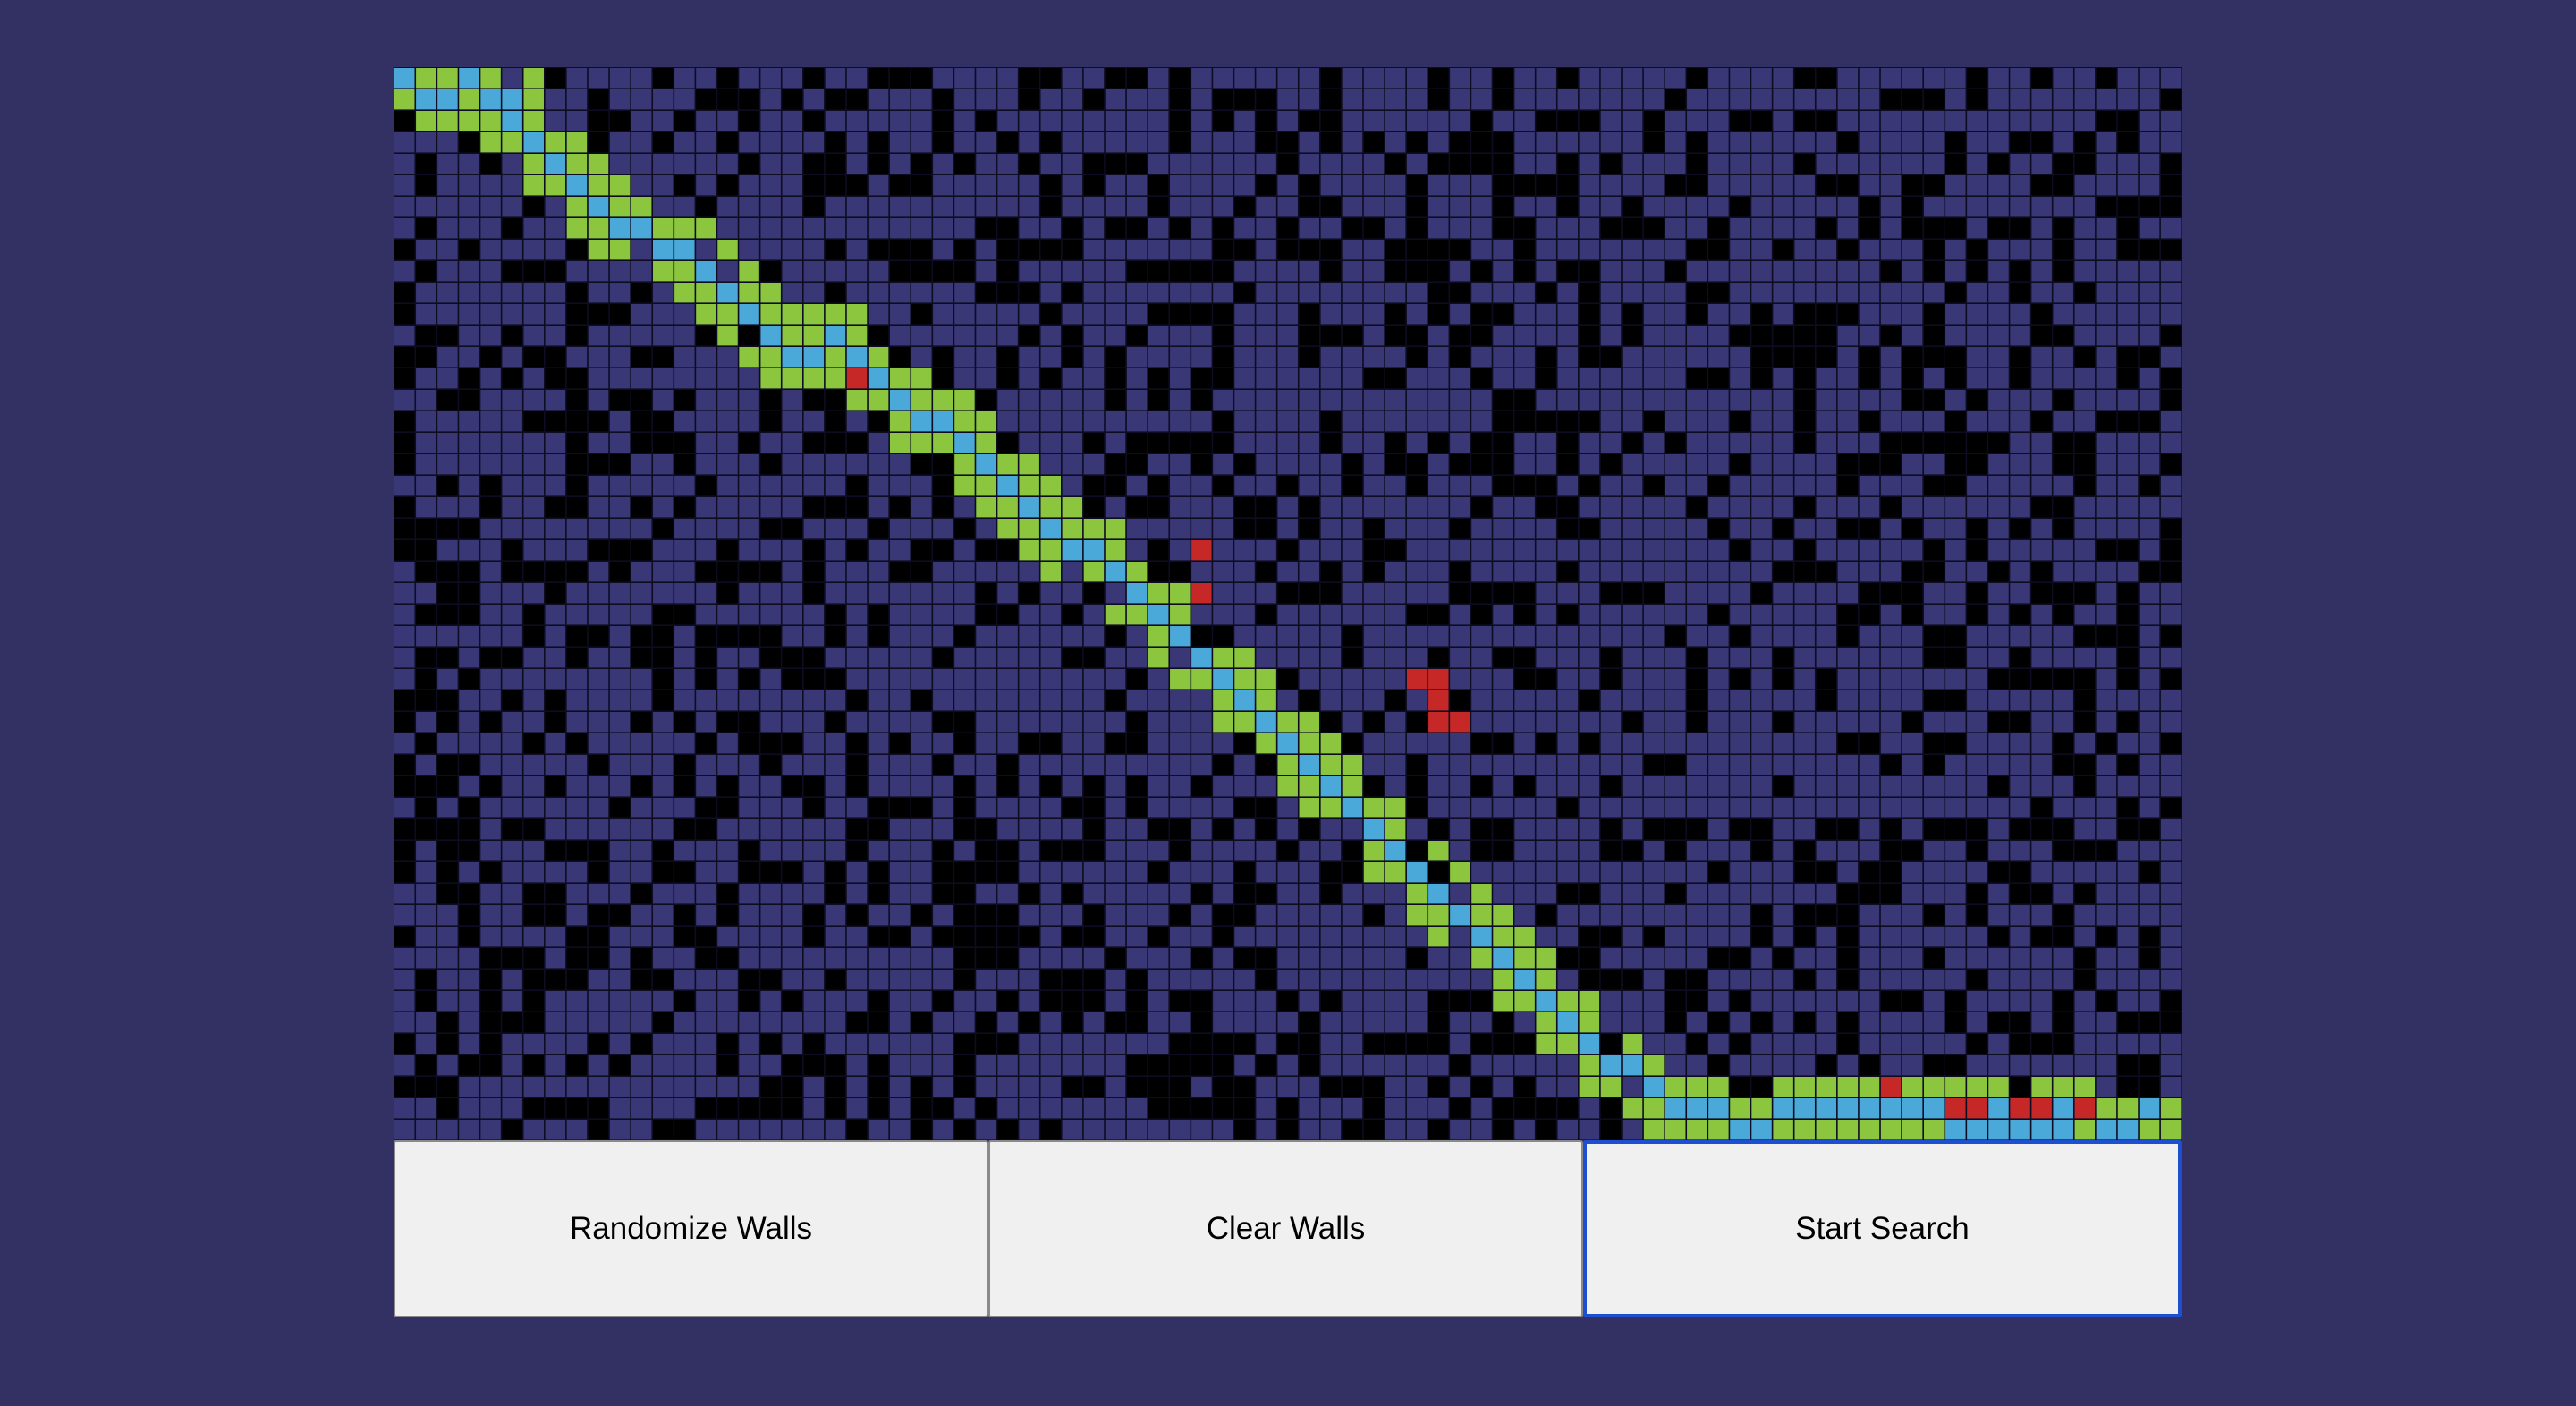 The image size is (2576, 1406). I want to click on grid-cell-visited, so click(1977, 1087).